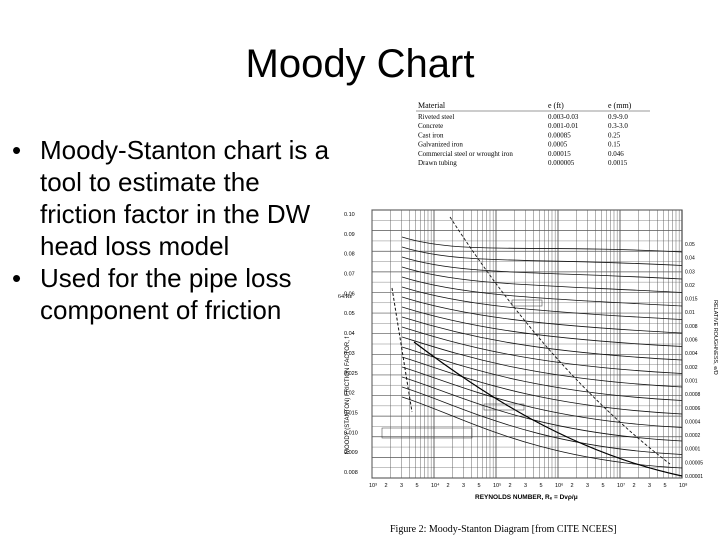 Image resolution: width=720 pixels, height=540 pixels. What do you see at coordinates (559, 154) in the screenshot?
I see `table-cell: 0.00015` at bounding box center [559, 154].